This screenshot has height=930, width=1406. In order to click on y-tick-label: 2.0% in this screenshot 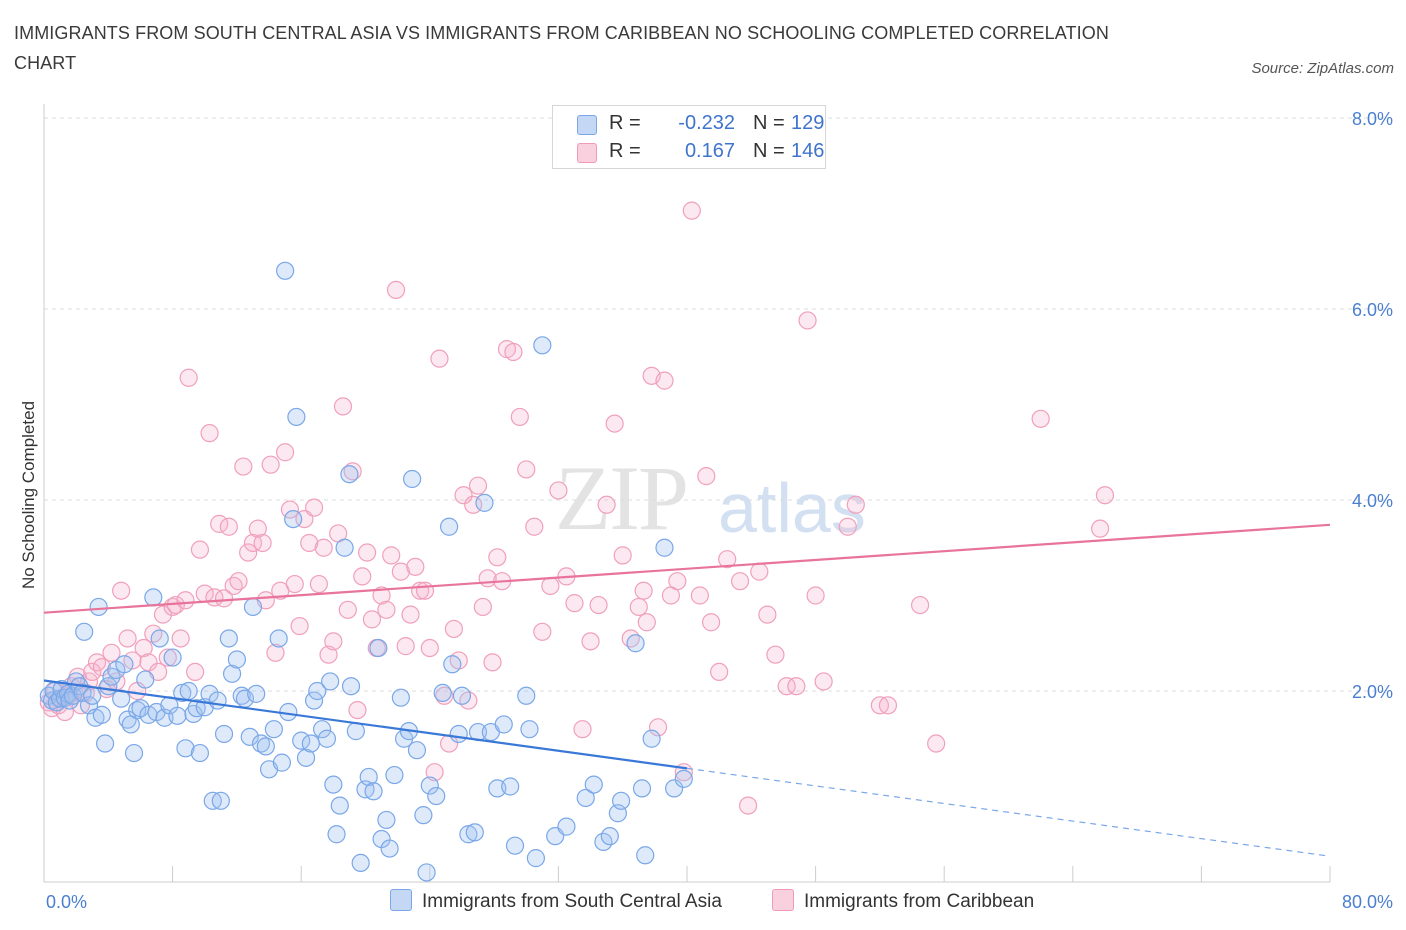, I will do `click(1372, 692)`.